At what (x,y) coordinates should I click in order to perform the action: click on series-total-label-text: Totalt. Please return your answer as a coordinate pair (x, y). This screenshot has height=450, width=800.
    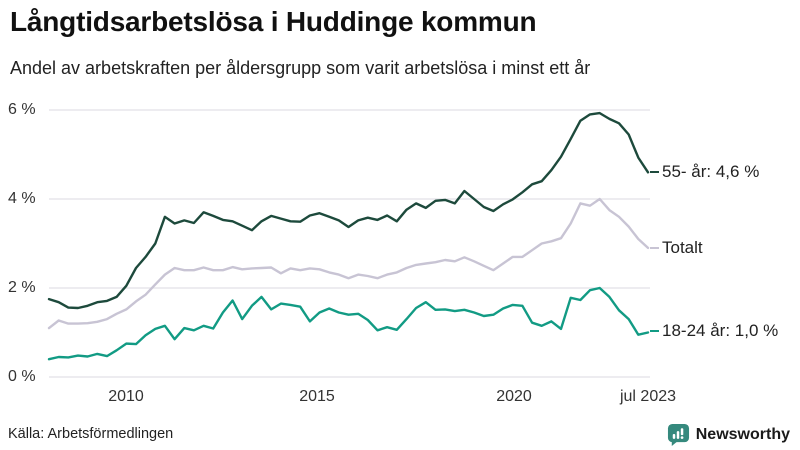
    Looking at the image, I should click on (682, 247).